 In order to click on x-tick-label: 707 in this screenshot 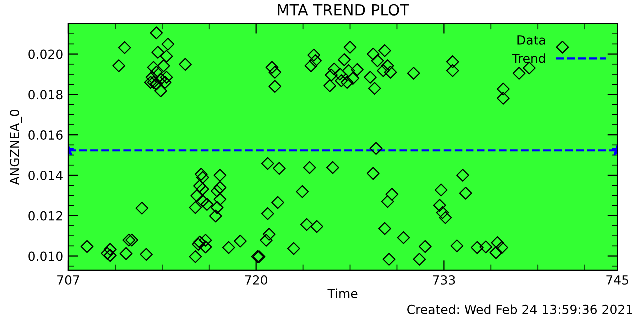, I will do `click(69, 280)`.